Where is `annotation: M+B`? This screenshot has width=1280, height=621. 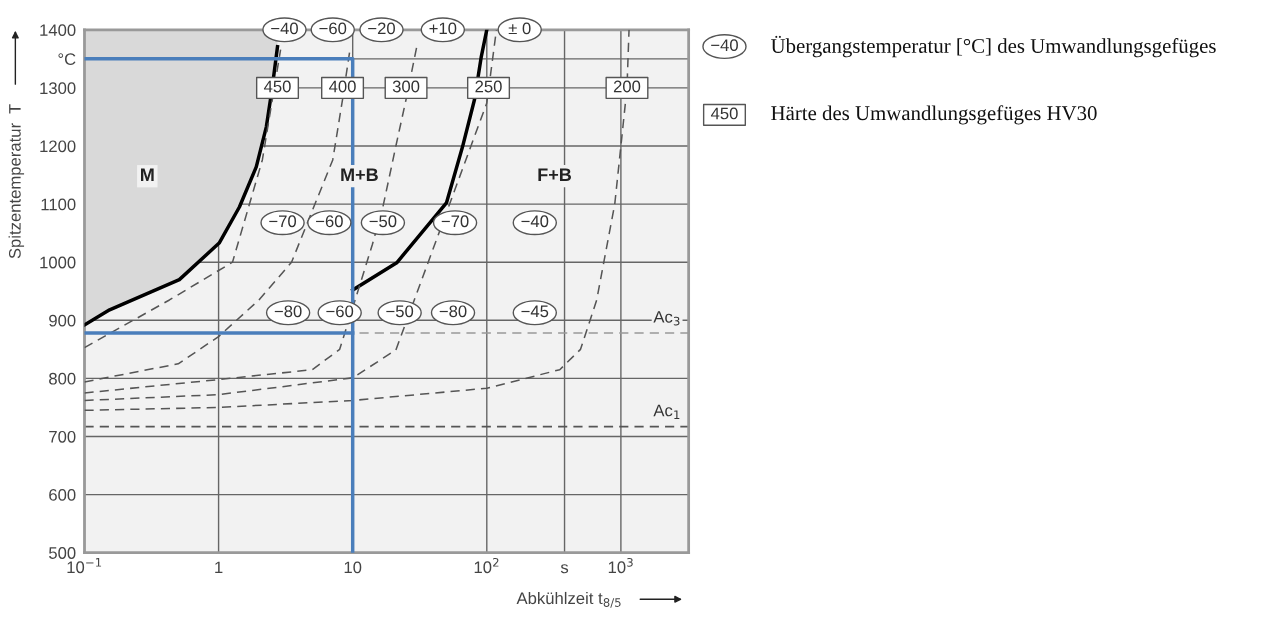
annotation: M+B is located at coordinates (359, 174).